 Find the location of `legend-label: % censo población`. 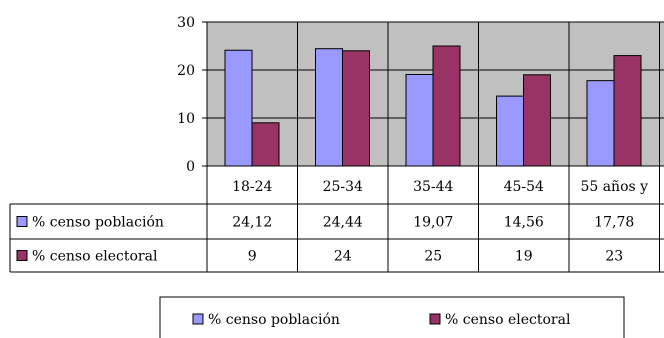

legend-label: % censo población is located at coordinates (274, 320).